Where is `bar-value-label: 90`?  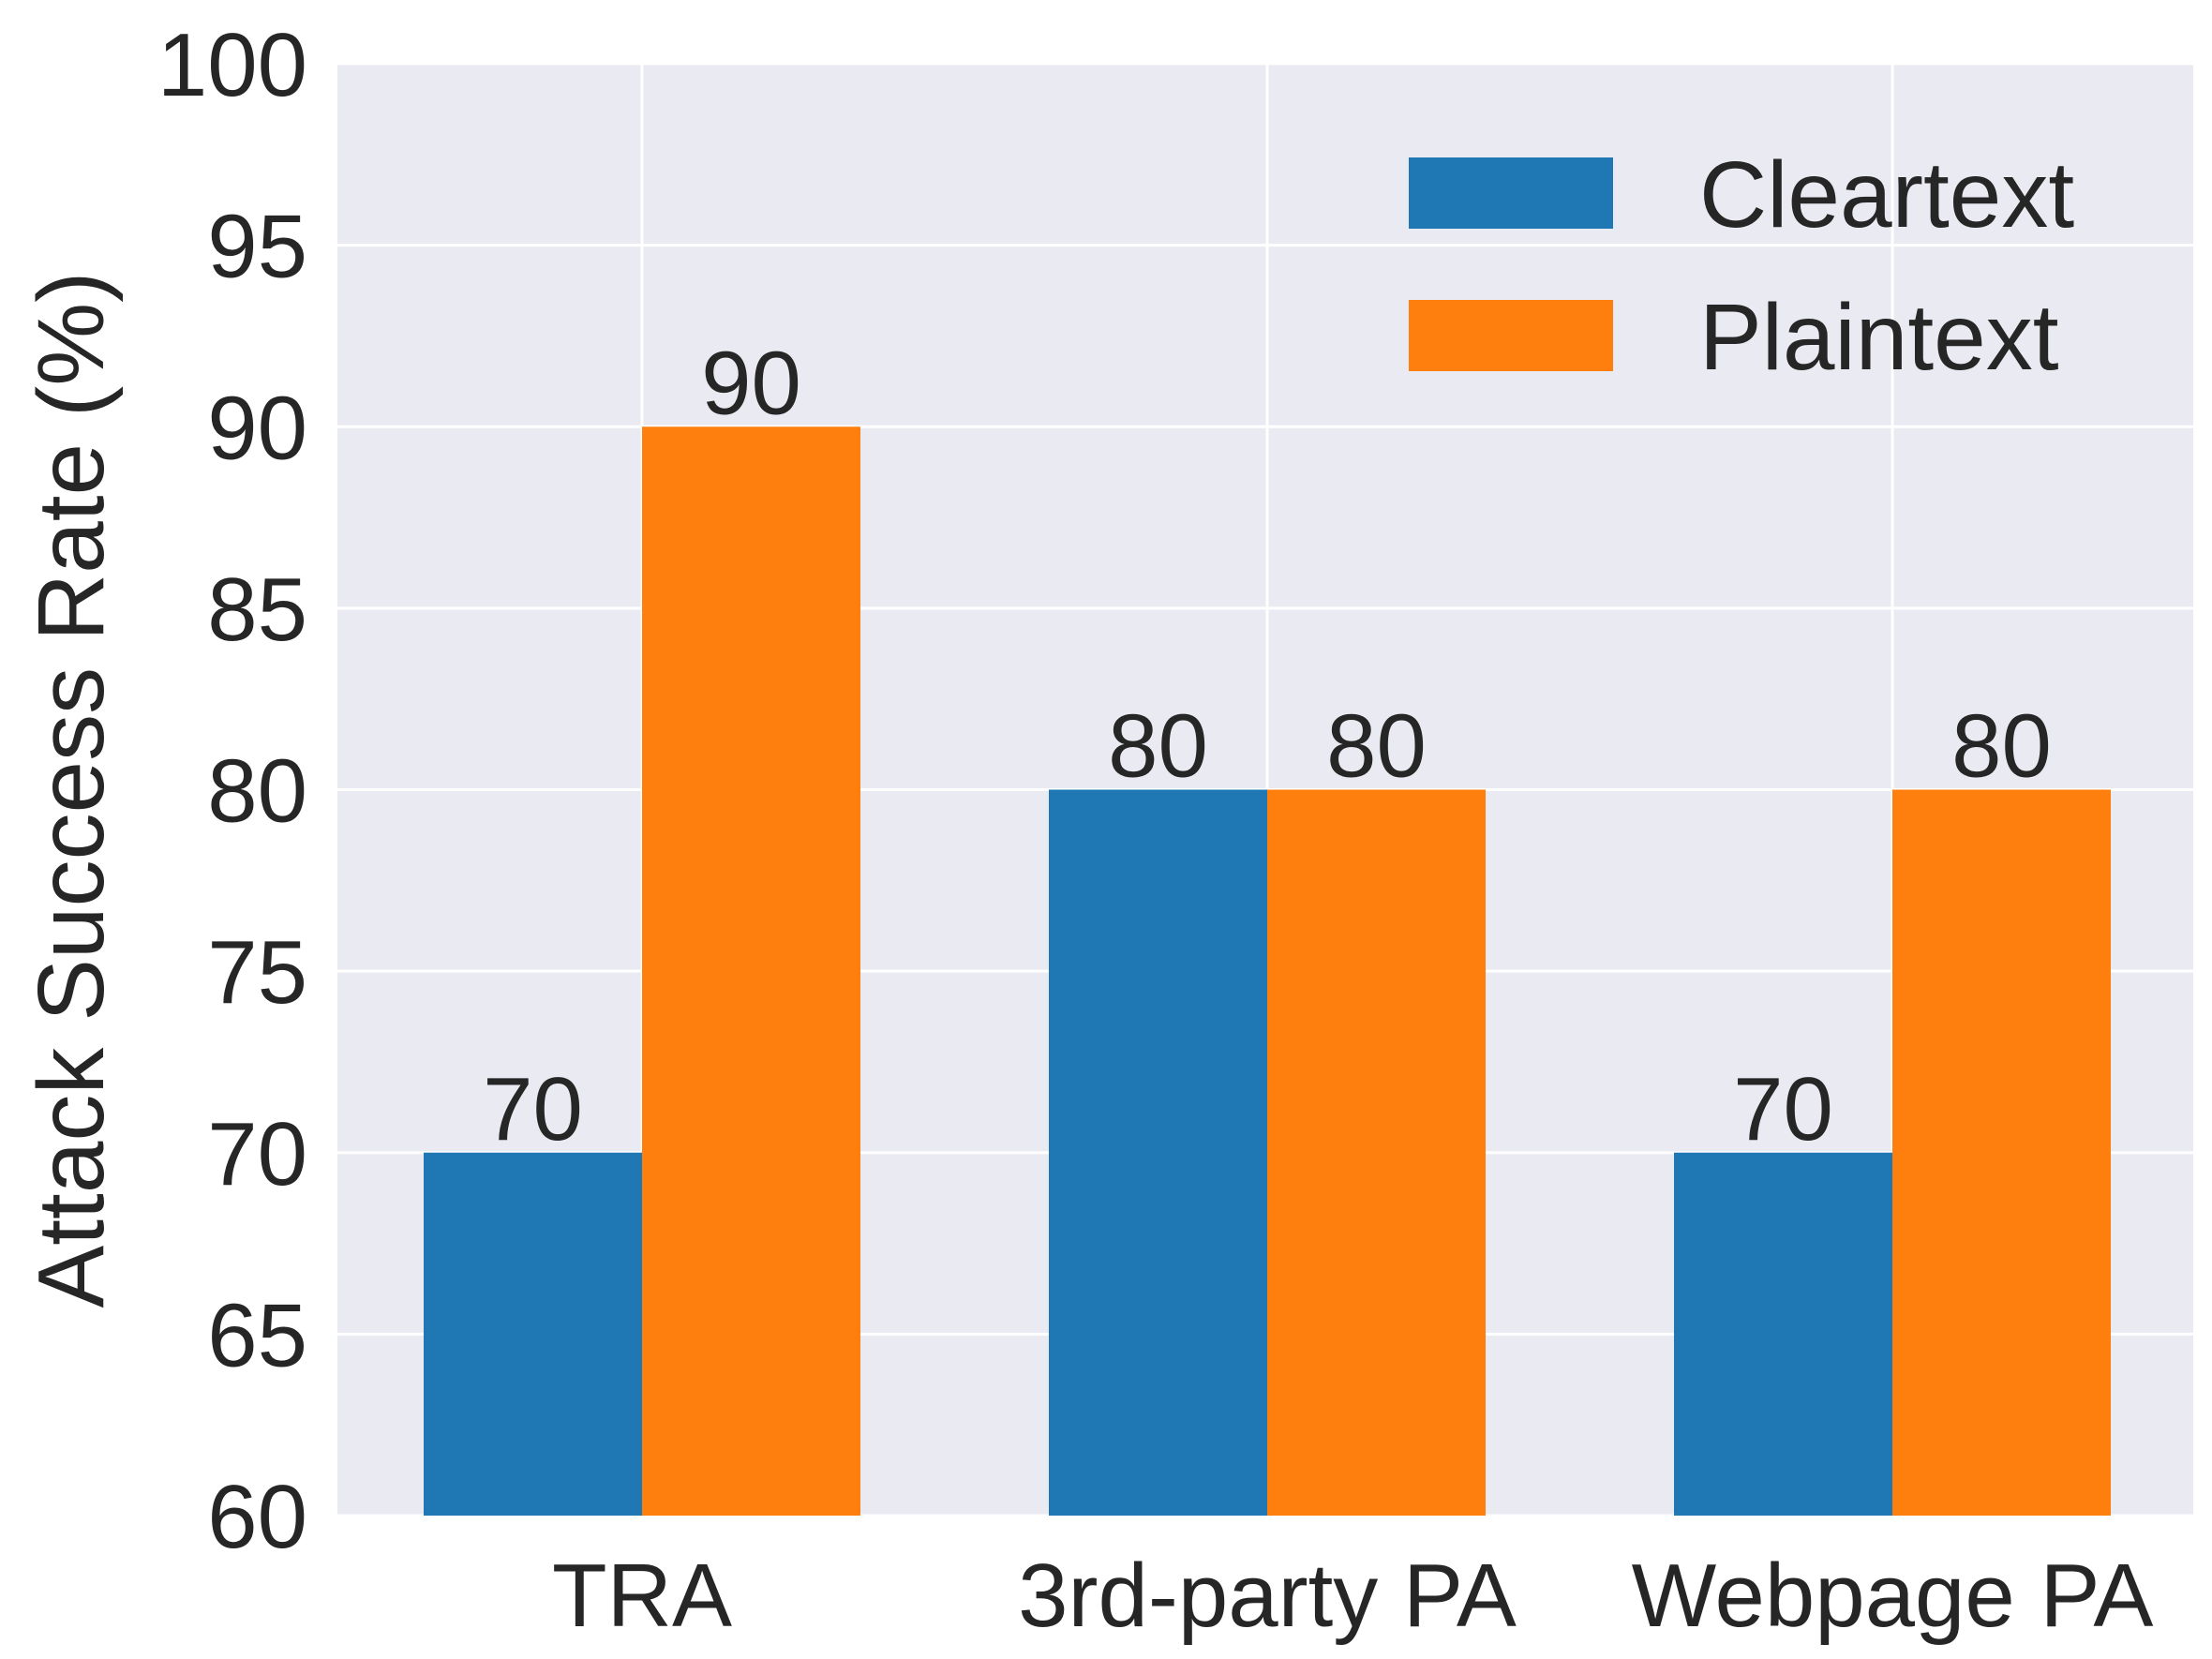
bar-value-label: 90 is located at coordinates (751, 383).